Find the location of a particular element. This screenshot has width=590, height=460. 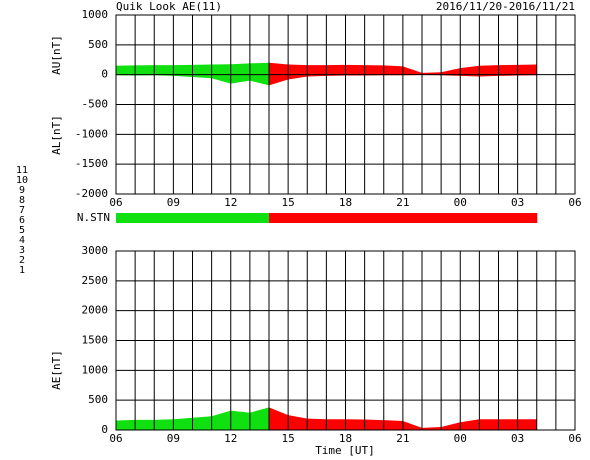

y-tick-label: 1500 is located at coordinates (95, 340).